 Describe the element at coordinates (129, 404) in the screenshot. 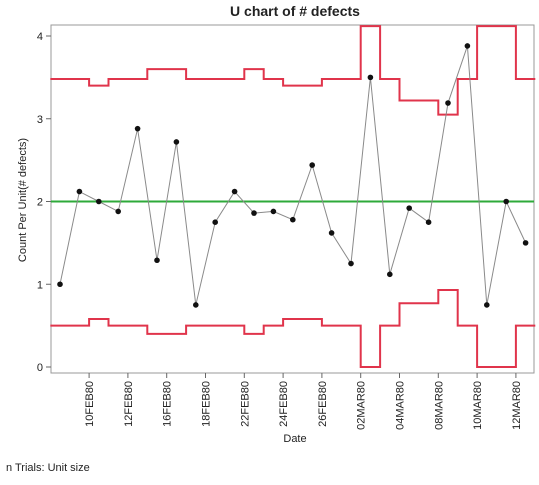

I see `x-tick-label: 12FEB80` at that location.